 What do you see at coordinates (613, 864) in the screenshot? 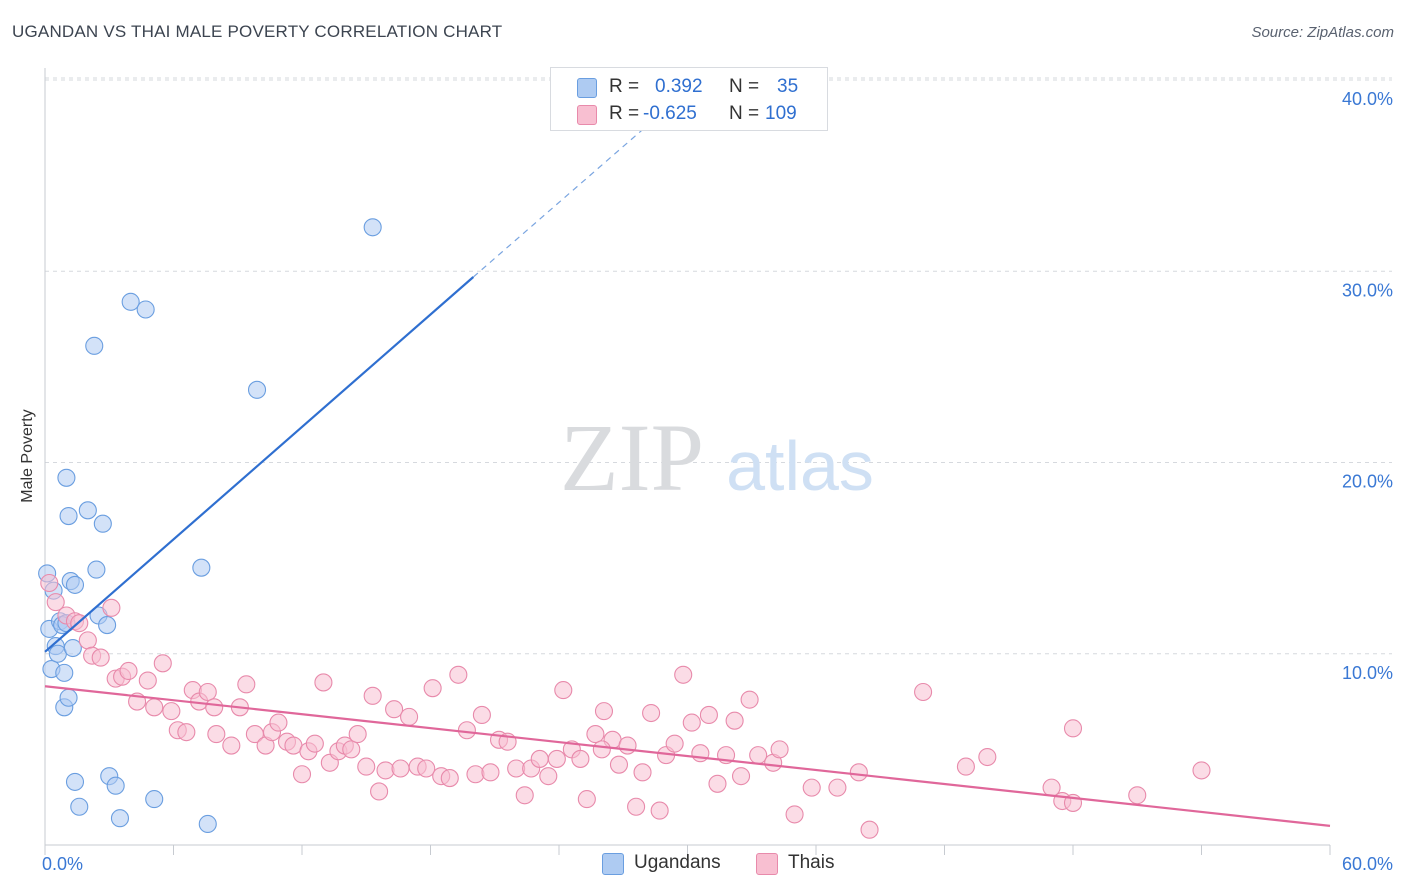
I see `legend-swatch-ugandans` at bounding box center [613, 864].